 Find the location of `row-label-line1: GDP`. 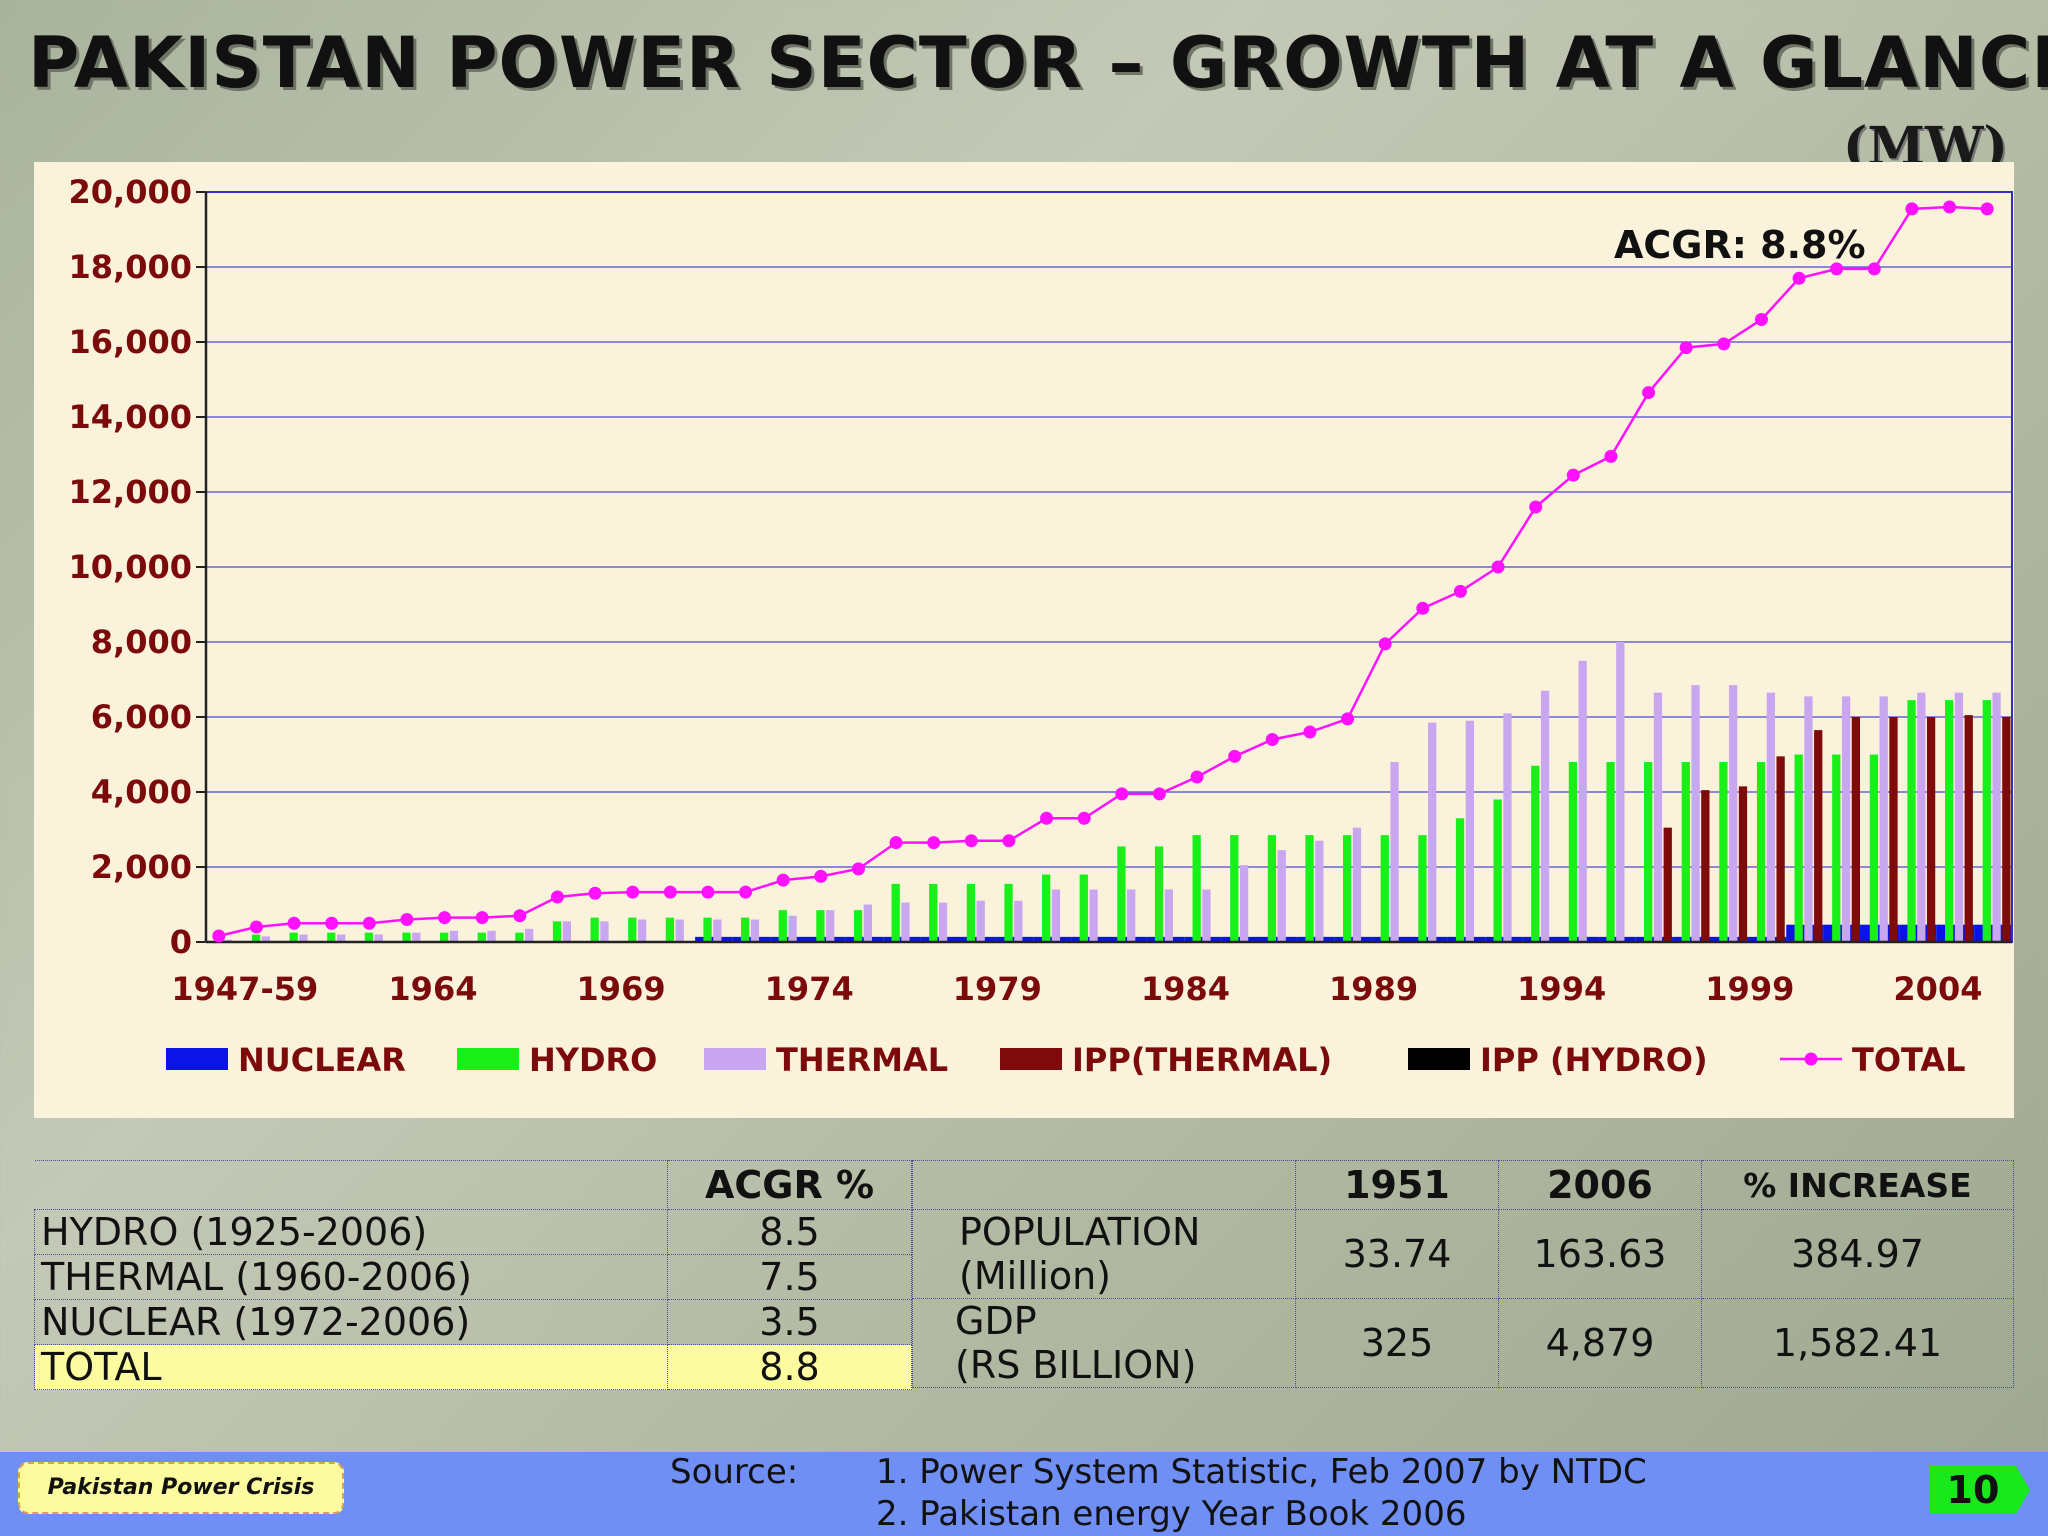

row-label-line1: GDP is located at coordinates (996, 1321).